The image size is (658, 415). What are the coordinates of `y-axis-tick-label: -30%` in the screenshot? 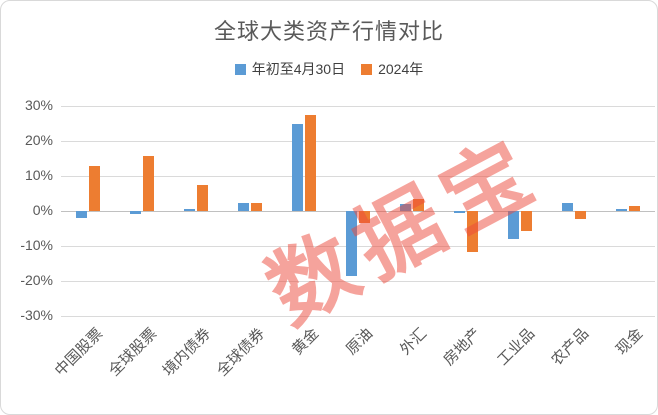 It's located at (36, 315).